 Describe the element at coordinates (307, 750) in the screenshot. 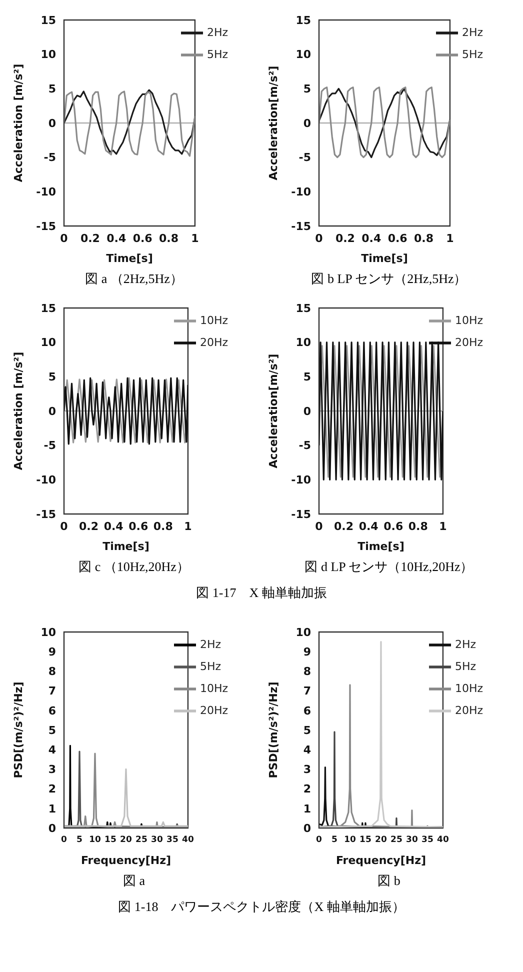

I see `y-tick-label: 4` at that location.